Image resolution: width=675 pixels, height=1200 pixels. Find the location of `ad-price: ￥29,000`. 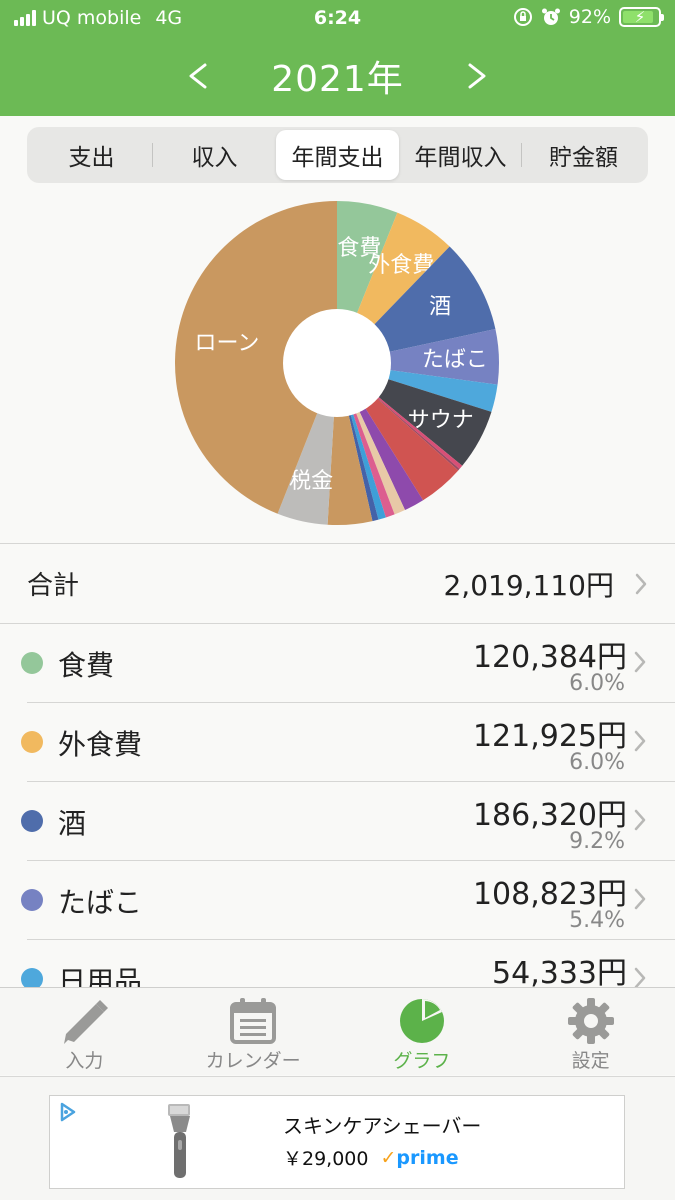

ad-price: ￥29,000 is located at coordinates (326, 1159).